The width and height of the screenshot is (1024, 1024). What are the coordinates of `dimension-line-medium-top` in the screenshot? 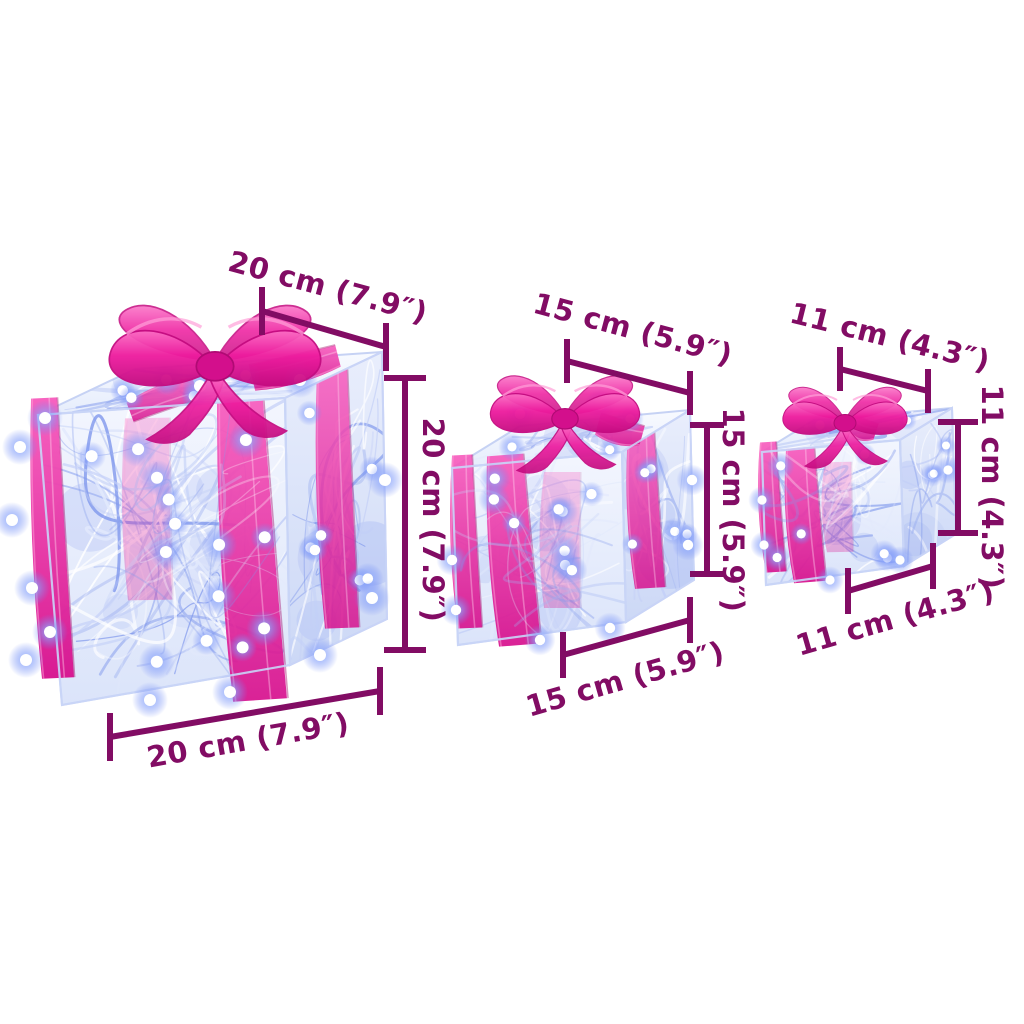 It's located at (628, 377).